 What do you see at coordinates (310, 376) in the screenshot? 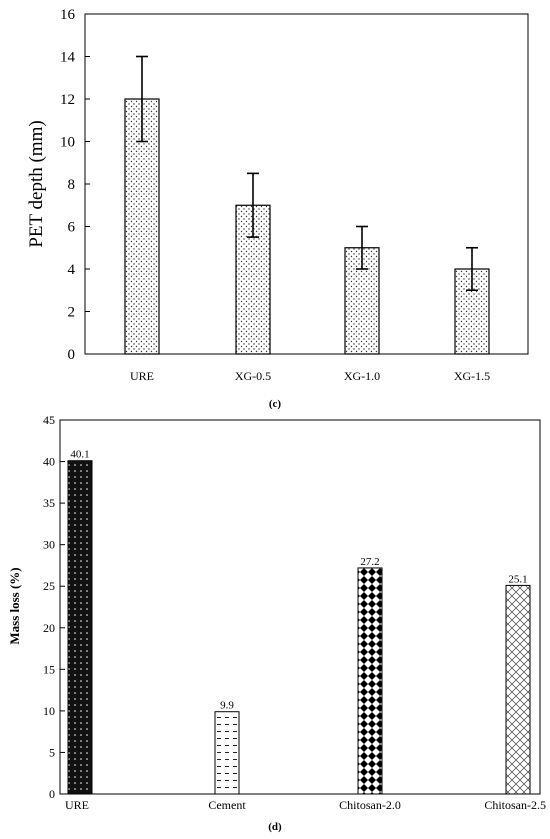
I see `chart-c-x-tick-labels: URE XG-0.5 XG-1.0 XG-1.5` at bounding box center [310, 376].